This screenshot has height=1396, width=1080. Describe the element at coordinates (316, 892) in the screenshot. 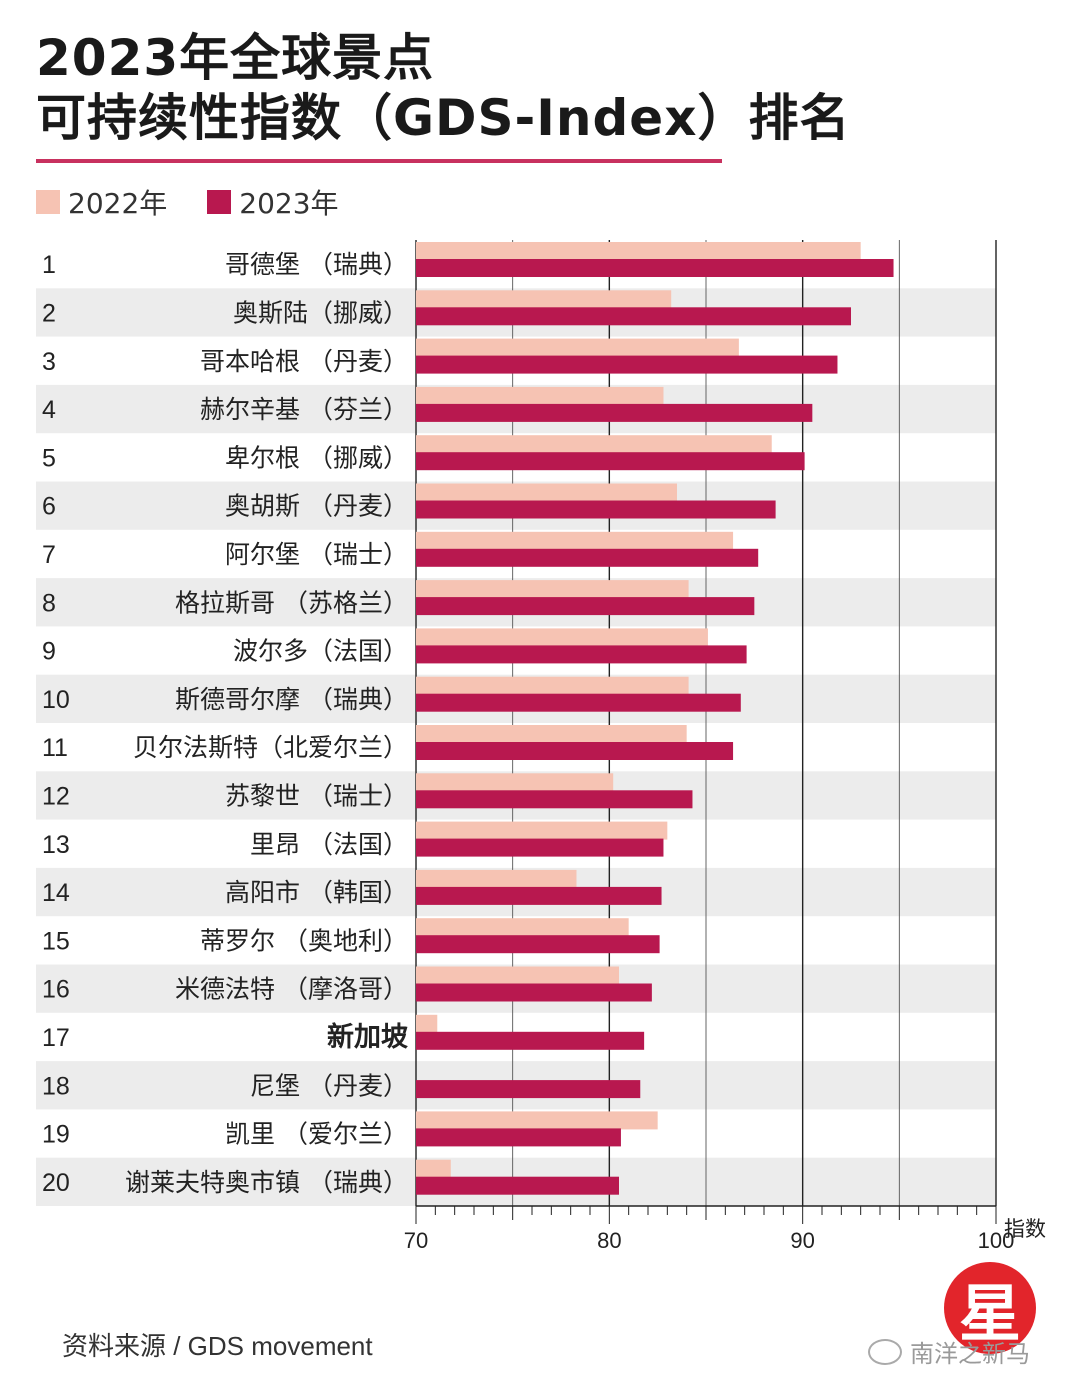

I see `category-label: 高阳市 （韩国）` at that location.